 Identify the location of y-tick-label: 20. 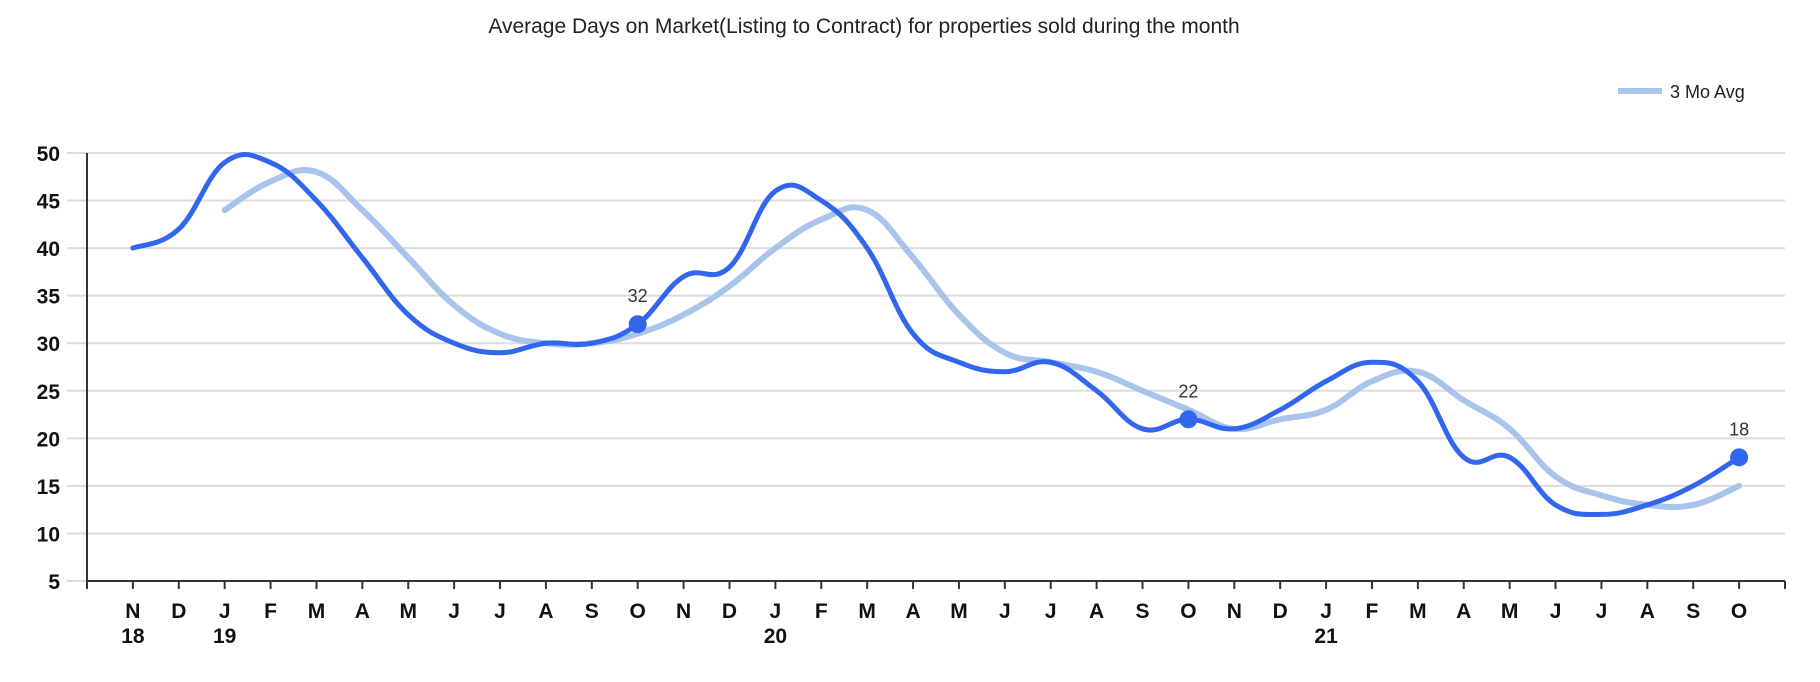
(48, 439).